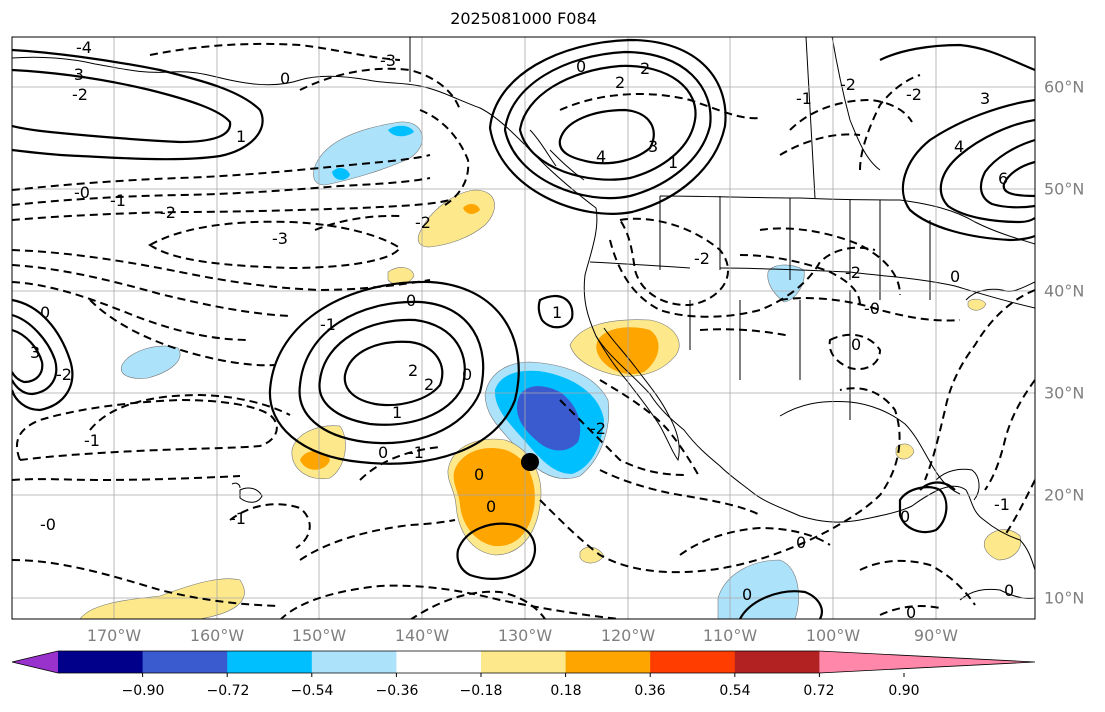 This screenshot has height=712, width=1105. I want to click on colorbar-tick-label: −0.18, so click(481, 691).